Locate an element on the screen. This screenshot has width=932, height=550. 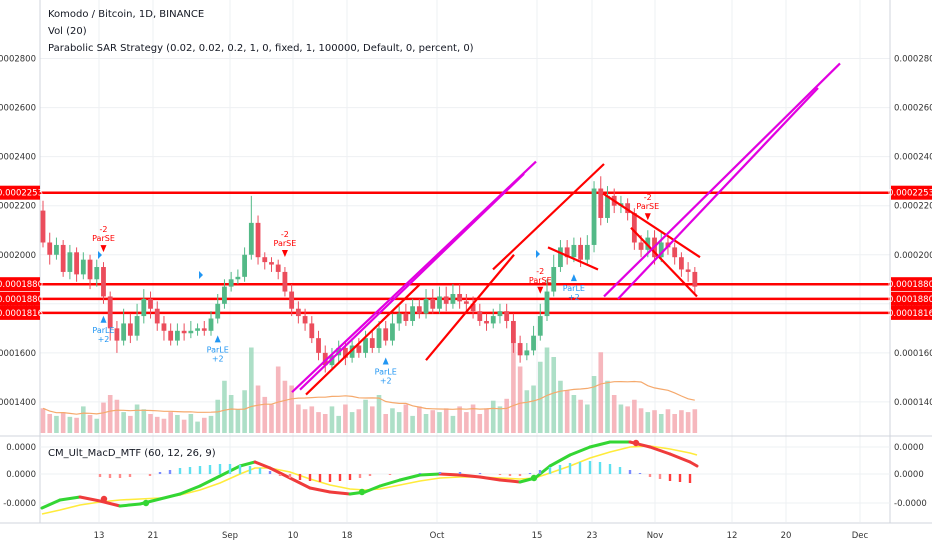
x-tick-label: 12 is located at coordinates (732, 536).